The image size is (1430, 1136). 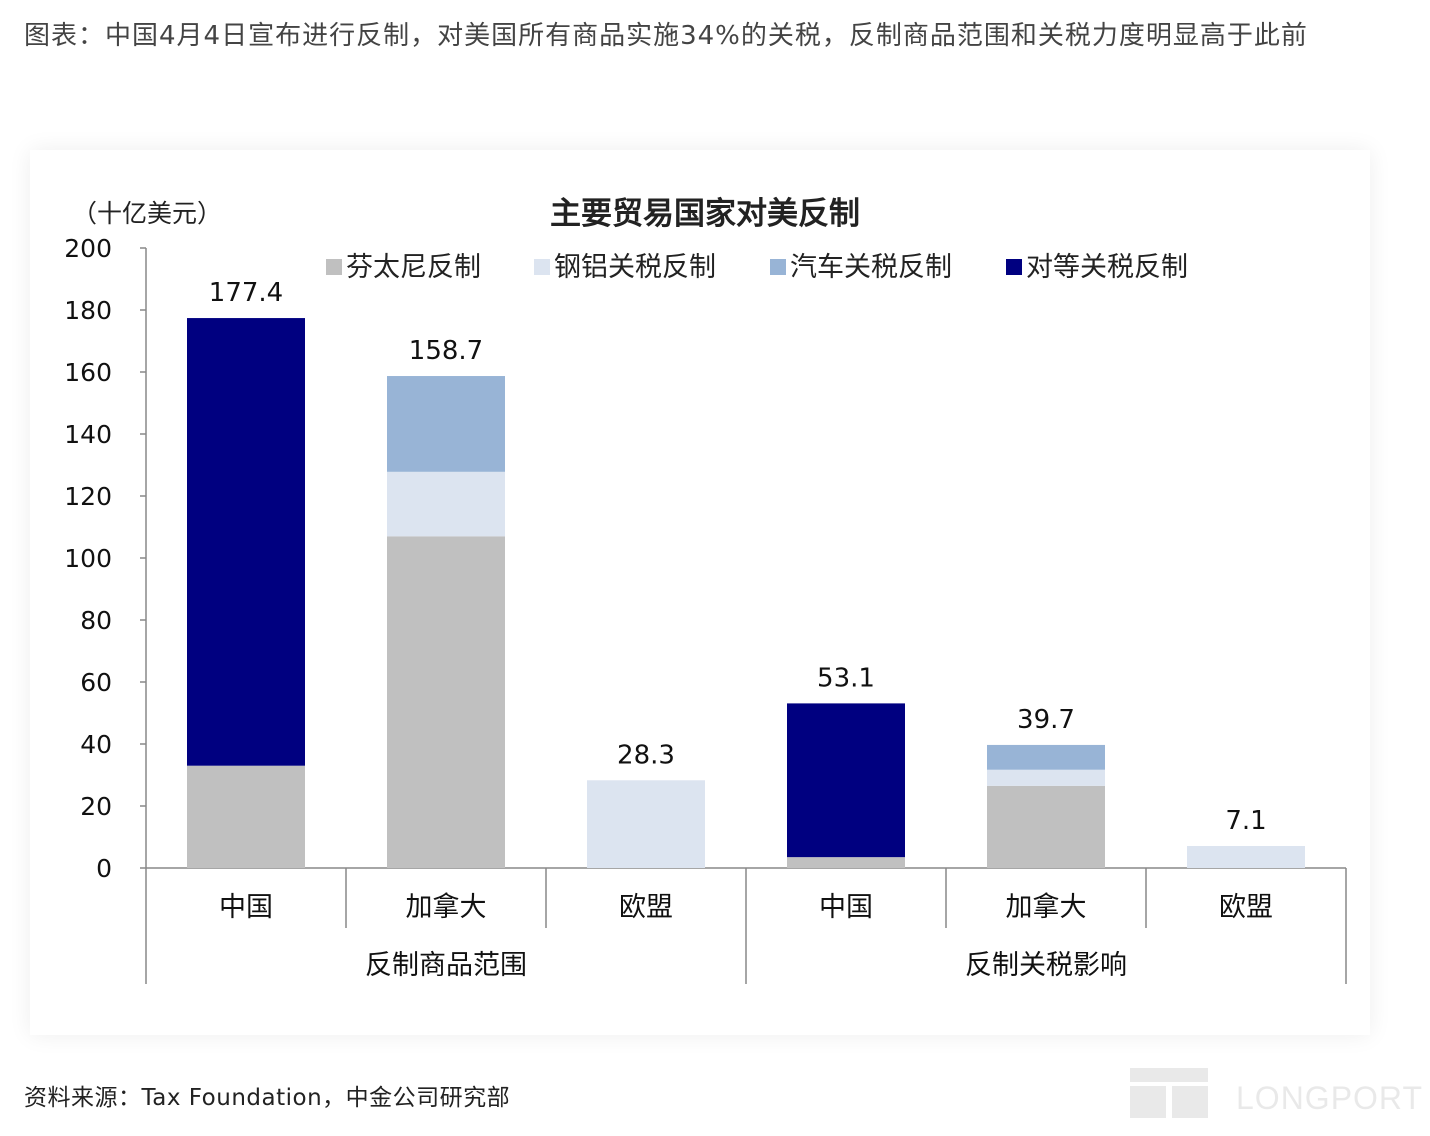 I want to click on longport-watermark: LONGPORT, so click(x=1275, y=1094).